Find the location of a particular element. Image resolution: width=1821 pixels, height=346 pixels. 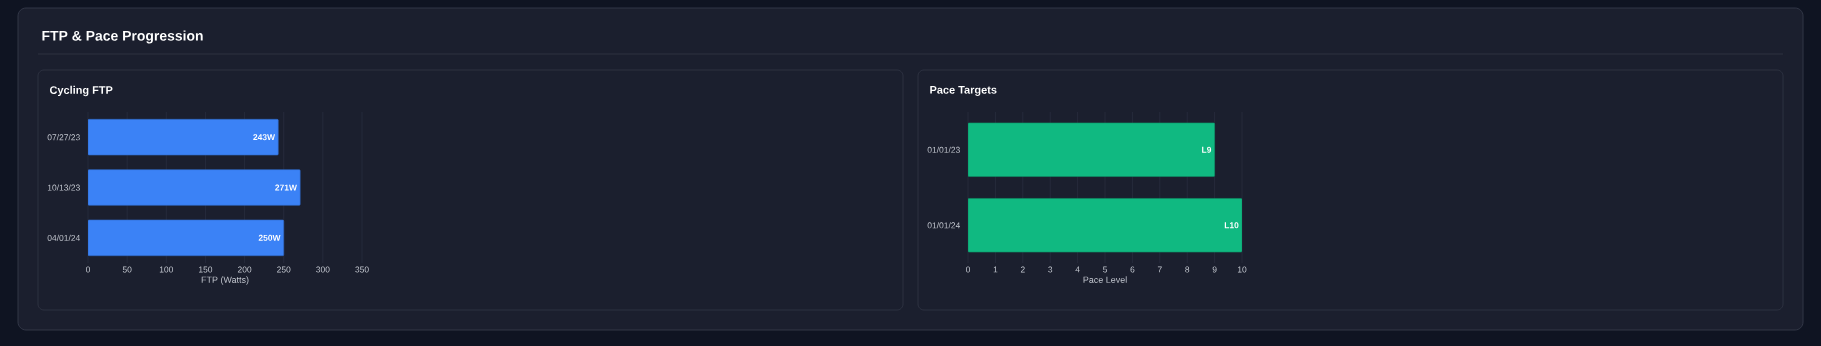

x-tick-label: 3 is located at coordinates (1050, 269).